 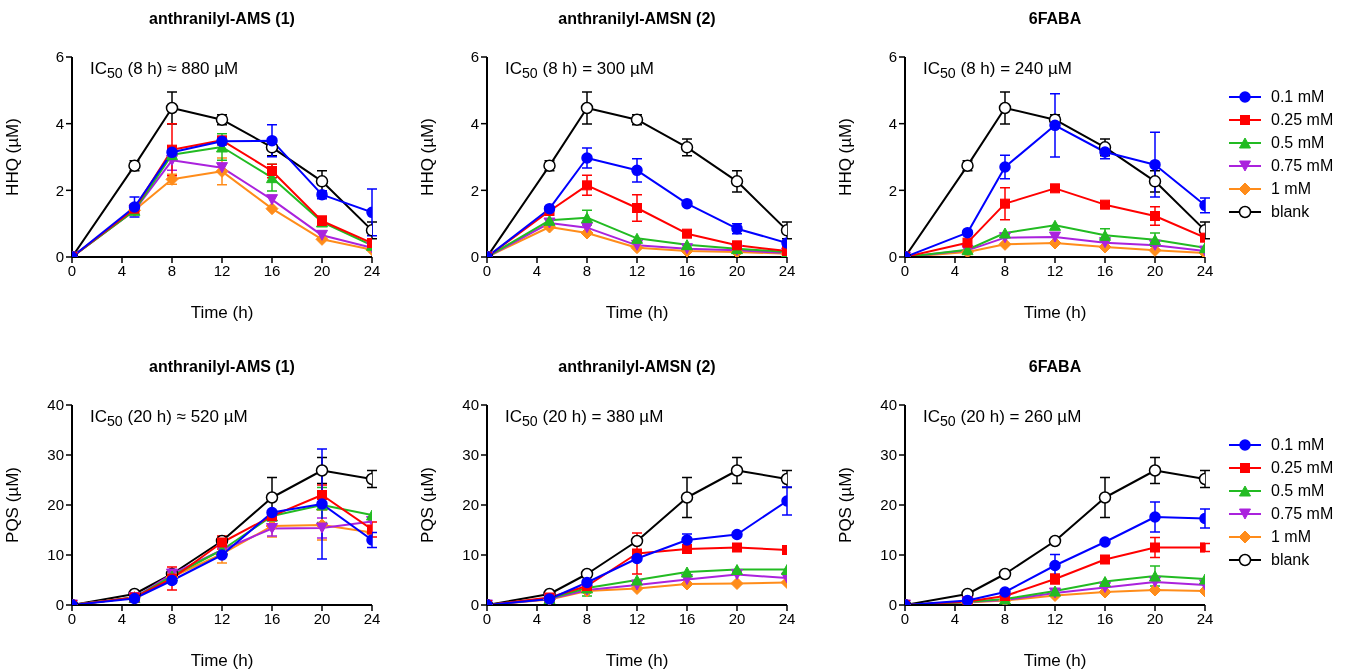 I want to click on annotation: IC$_{50}$ (8 h) ≈ 880 µM, so click(x=164, y=70).